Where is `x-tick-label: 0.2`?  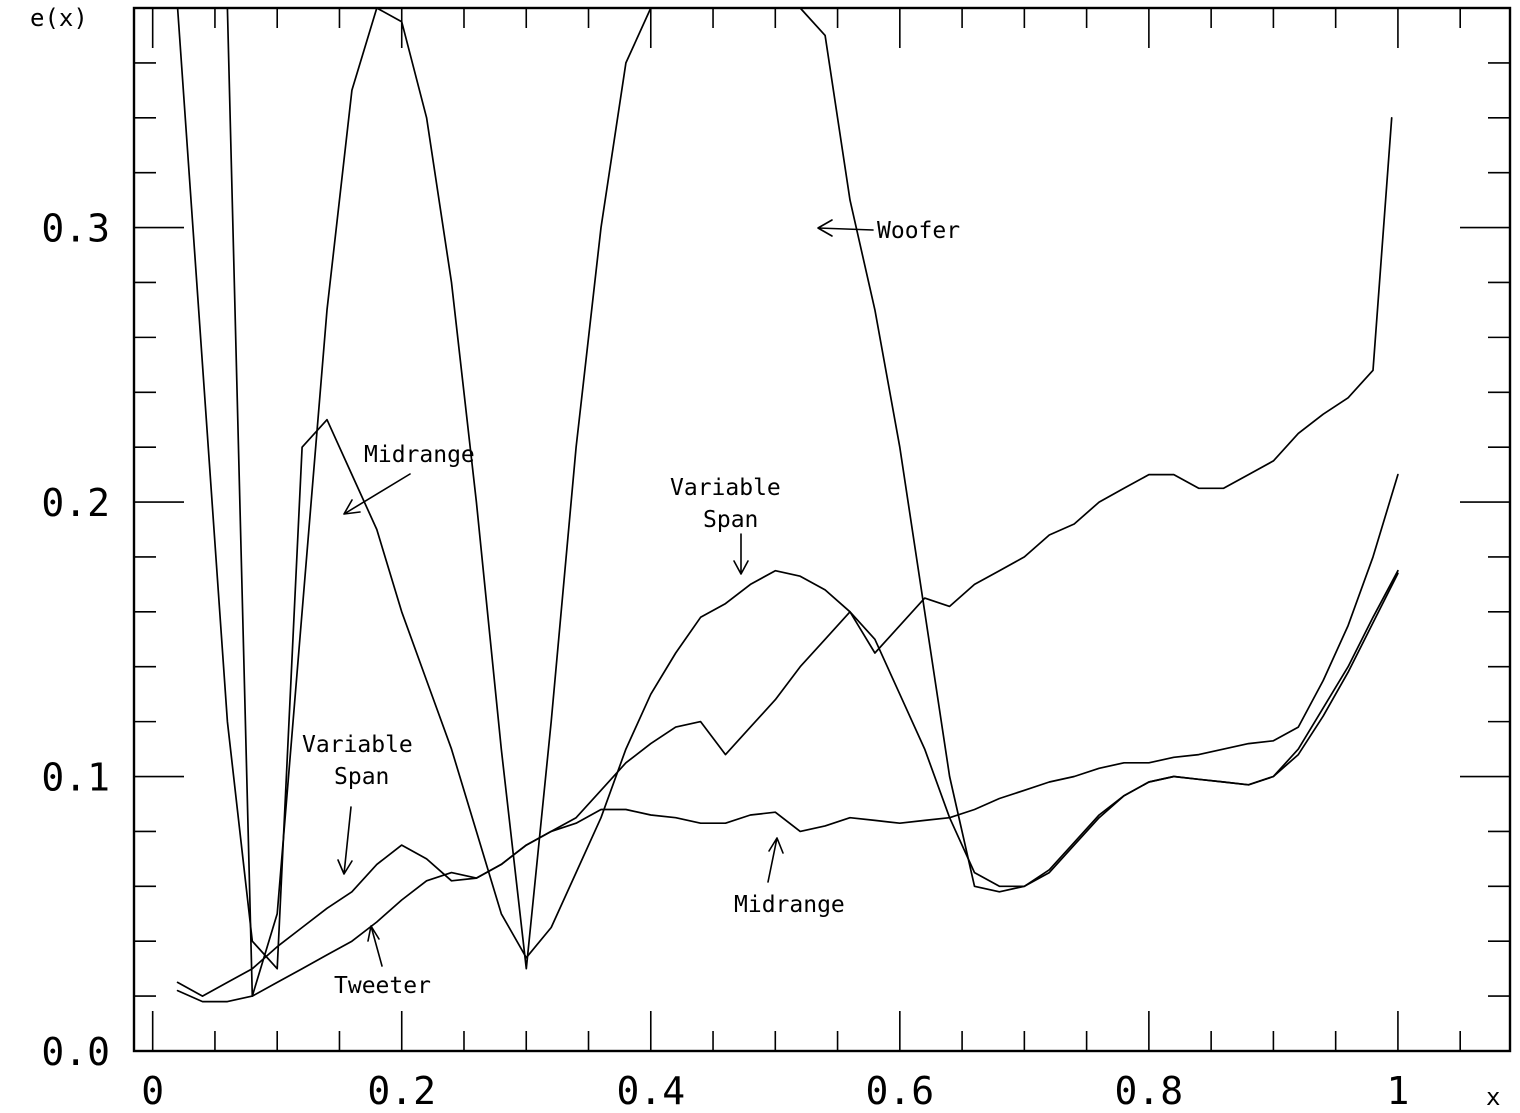
x-tick-label: 0.2 is located at coordinates (401, 1091).